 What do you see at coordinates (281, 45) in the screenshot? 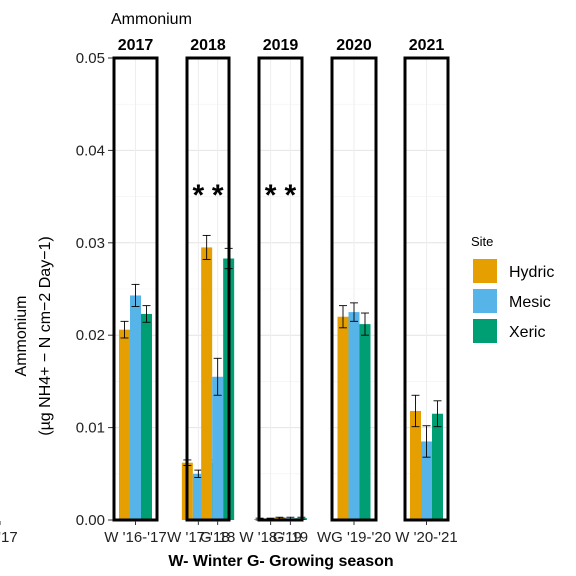
I see `panel-strip-label: 2019` at bounding box center [281, 45].